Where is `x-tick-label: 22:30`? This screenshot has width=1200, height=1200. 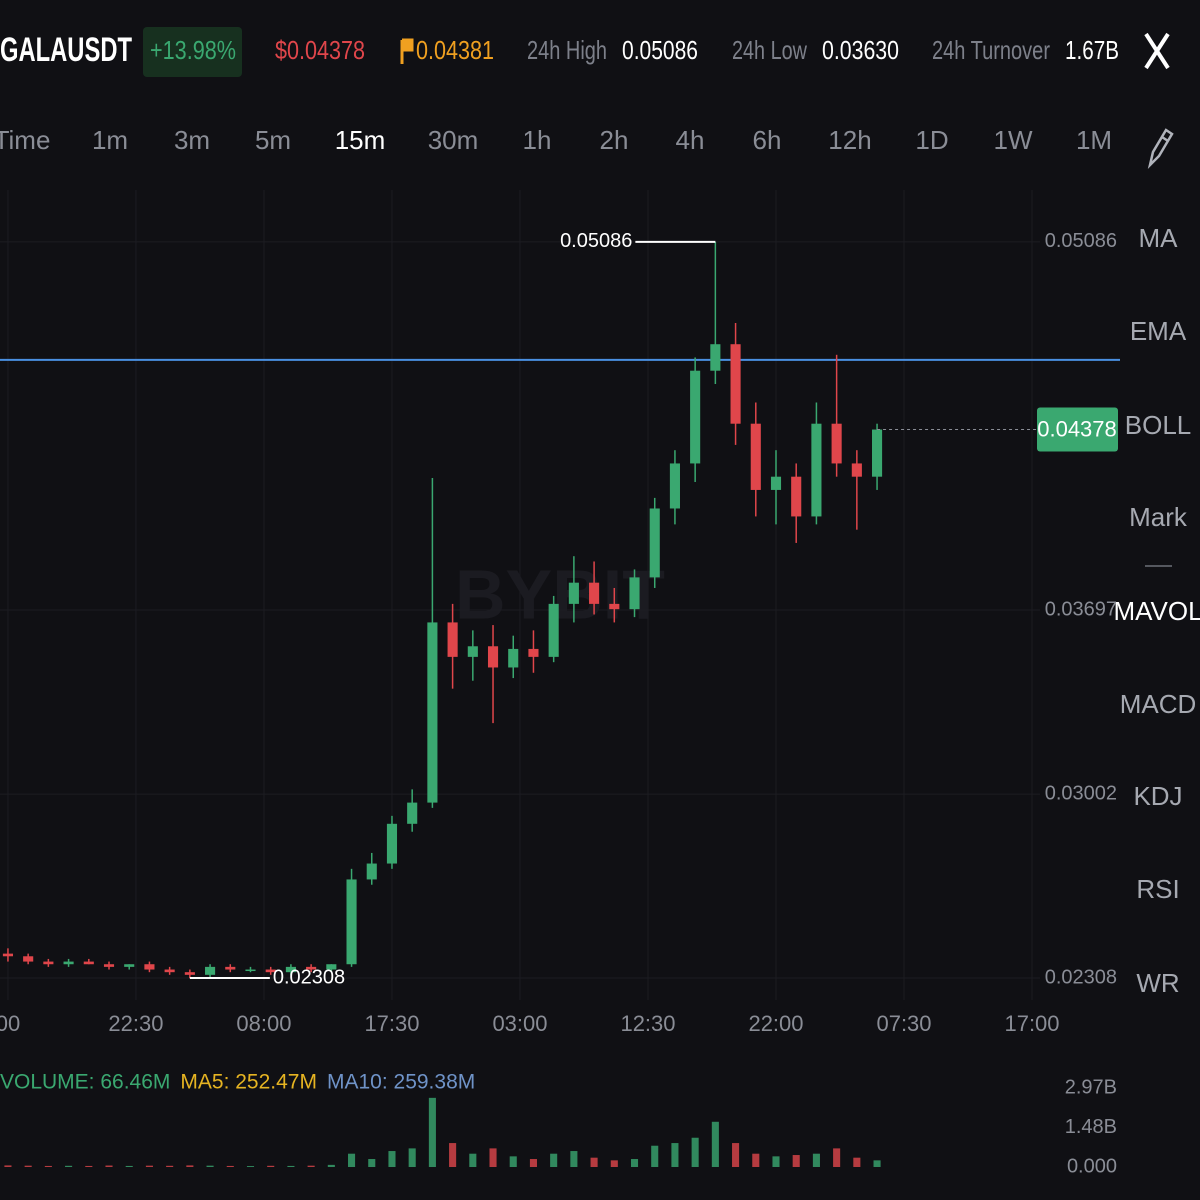
x-tick-label: 22:30 is located at coordinates (135, 1023).